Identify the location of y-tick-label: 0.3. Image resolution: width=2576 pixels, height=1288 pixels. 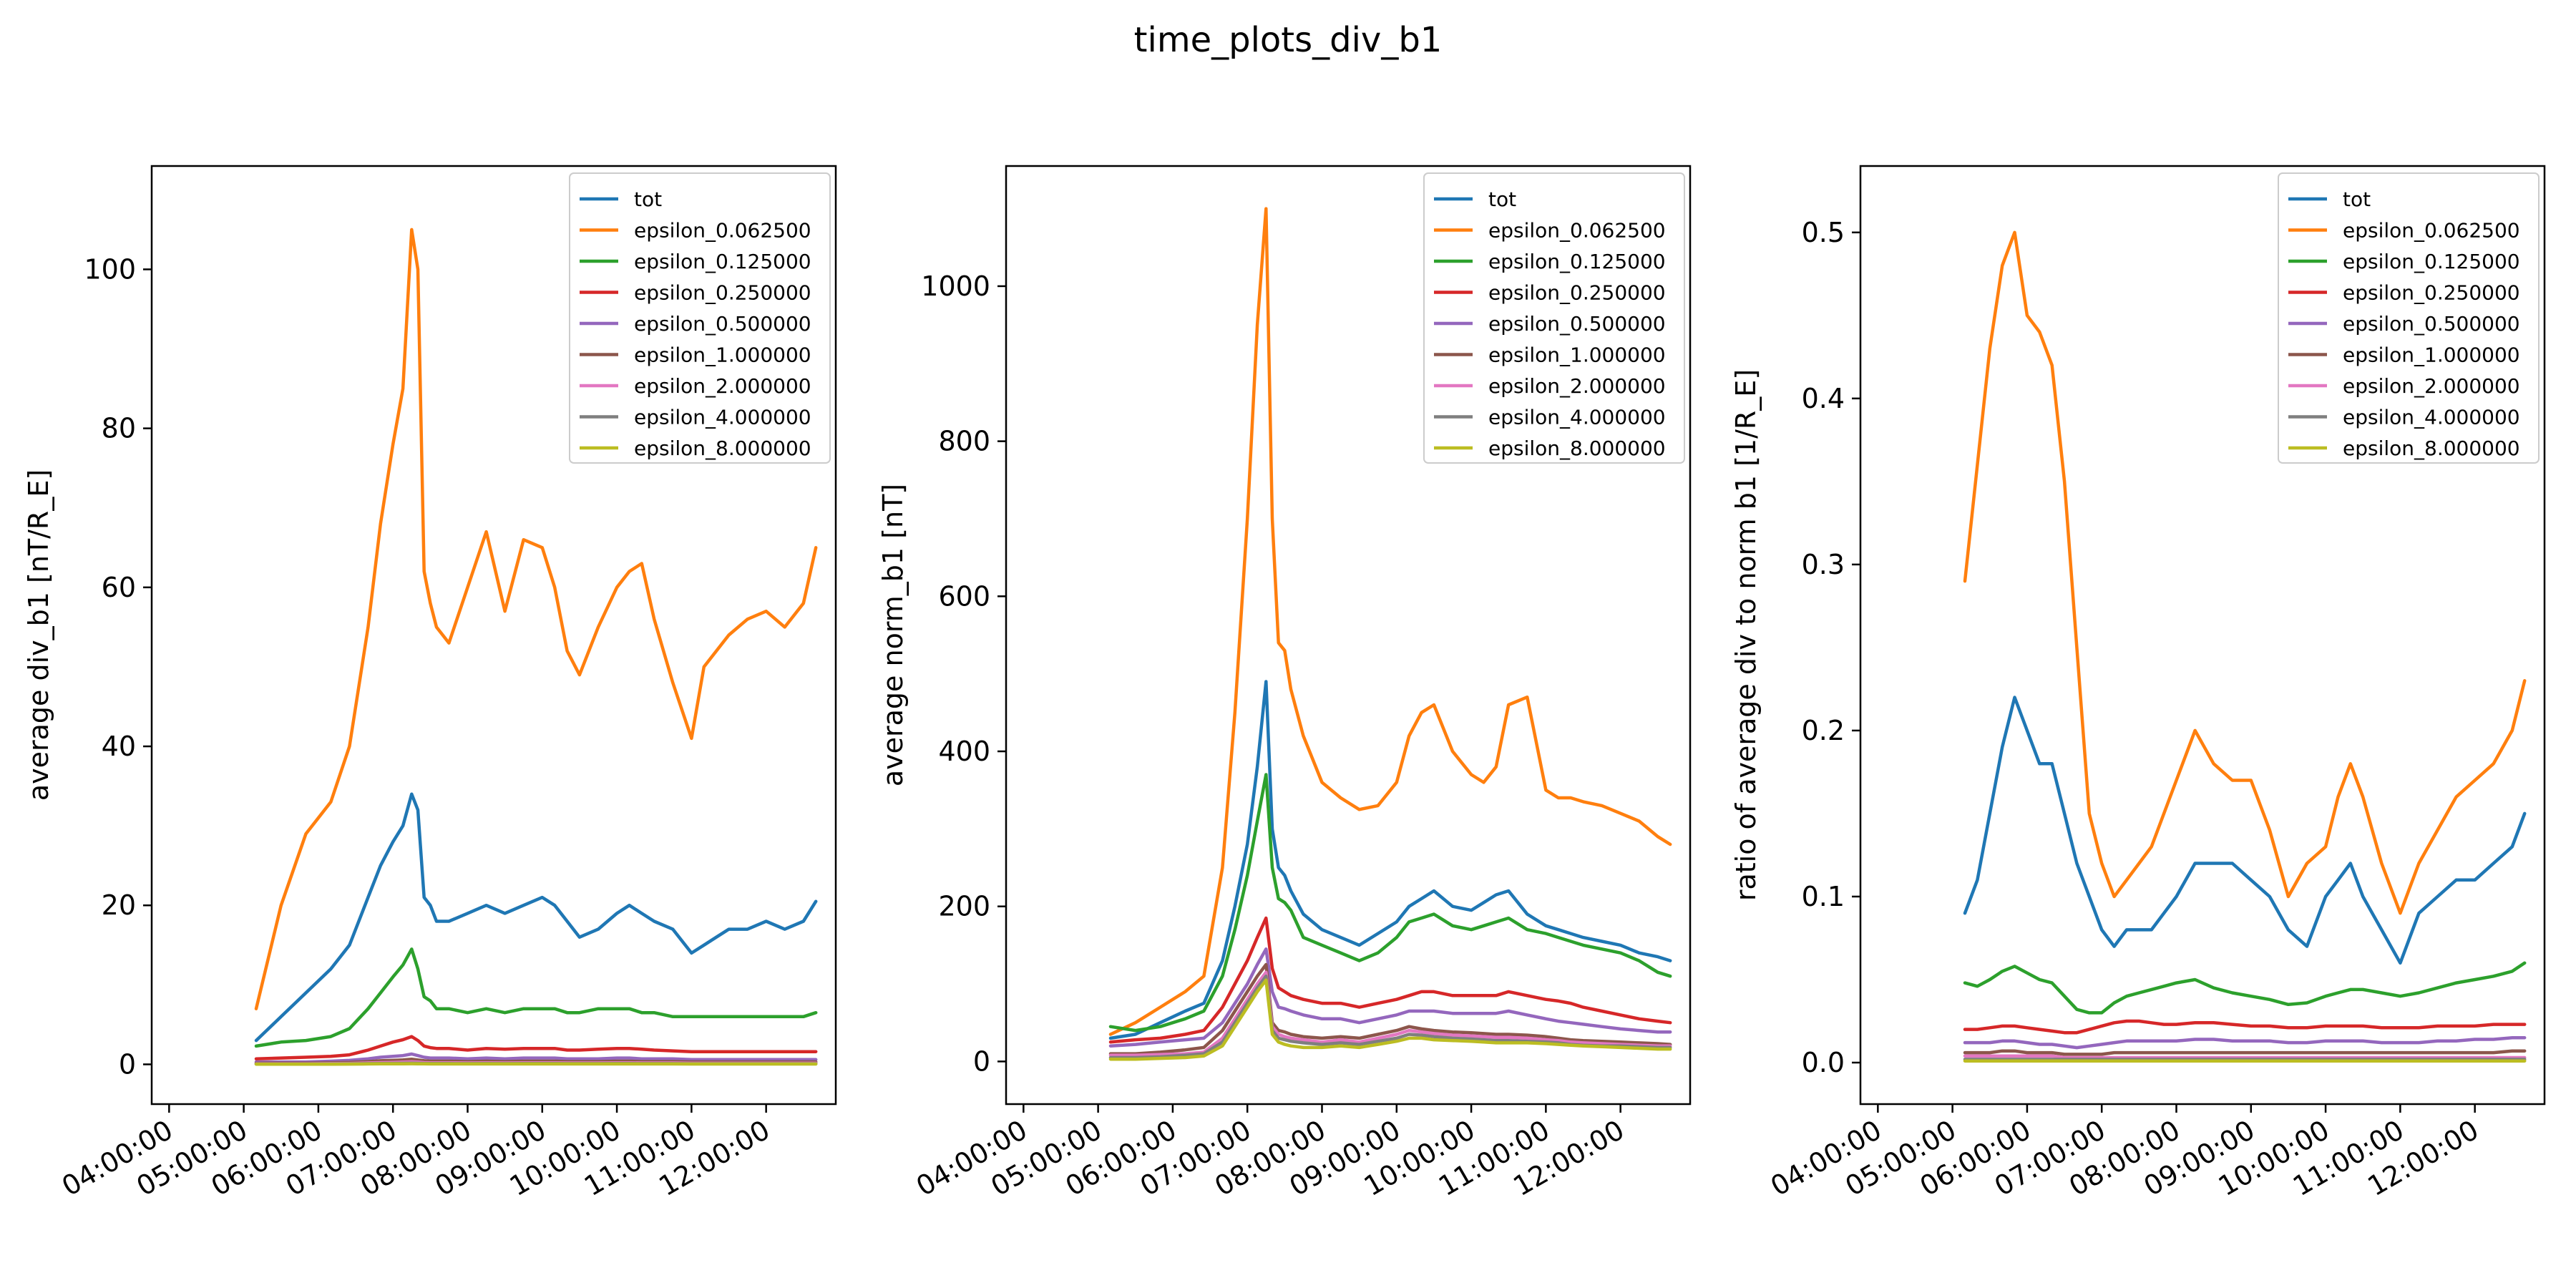
(1823, 564).